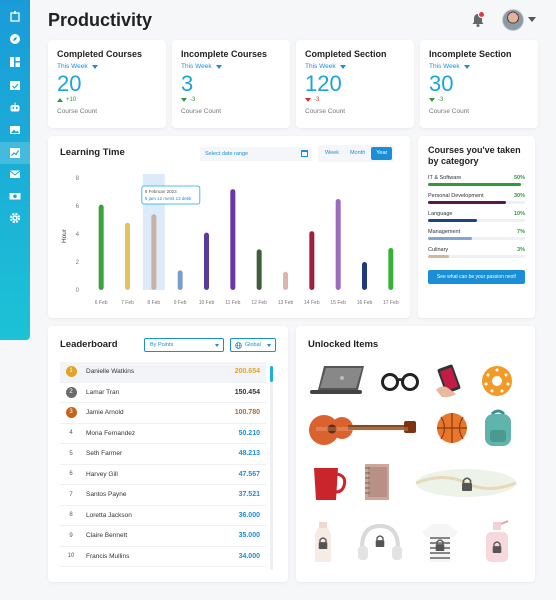 Image resolution: width=556 pixels, height=600 pixels. What do you see at coordinates (15, 62) in the screenshot?
I see `dashboard-icon` at bounding box center [15, 62].